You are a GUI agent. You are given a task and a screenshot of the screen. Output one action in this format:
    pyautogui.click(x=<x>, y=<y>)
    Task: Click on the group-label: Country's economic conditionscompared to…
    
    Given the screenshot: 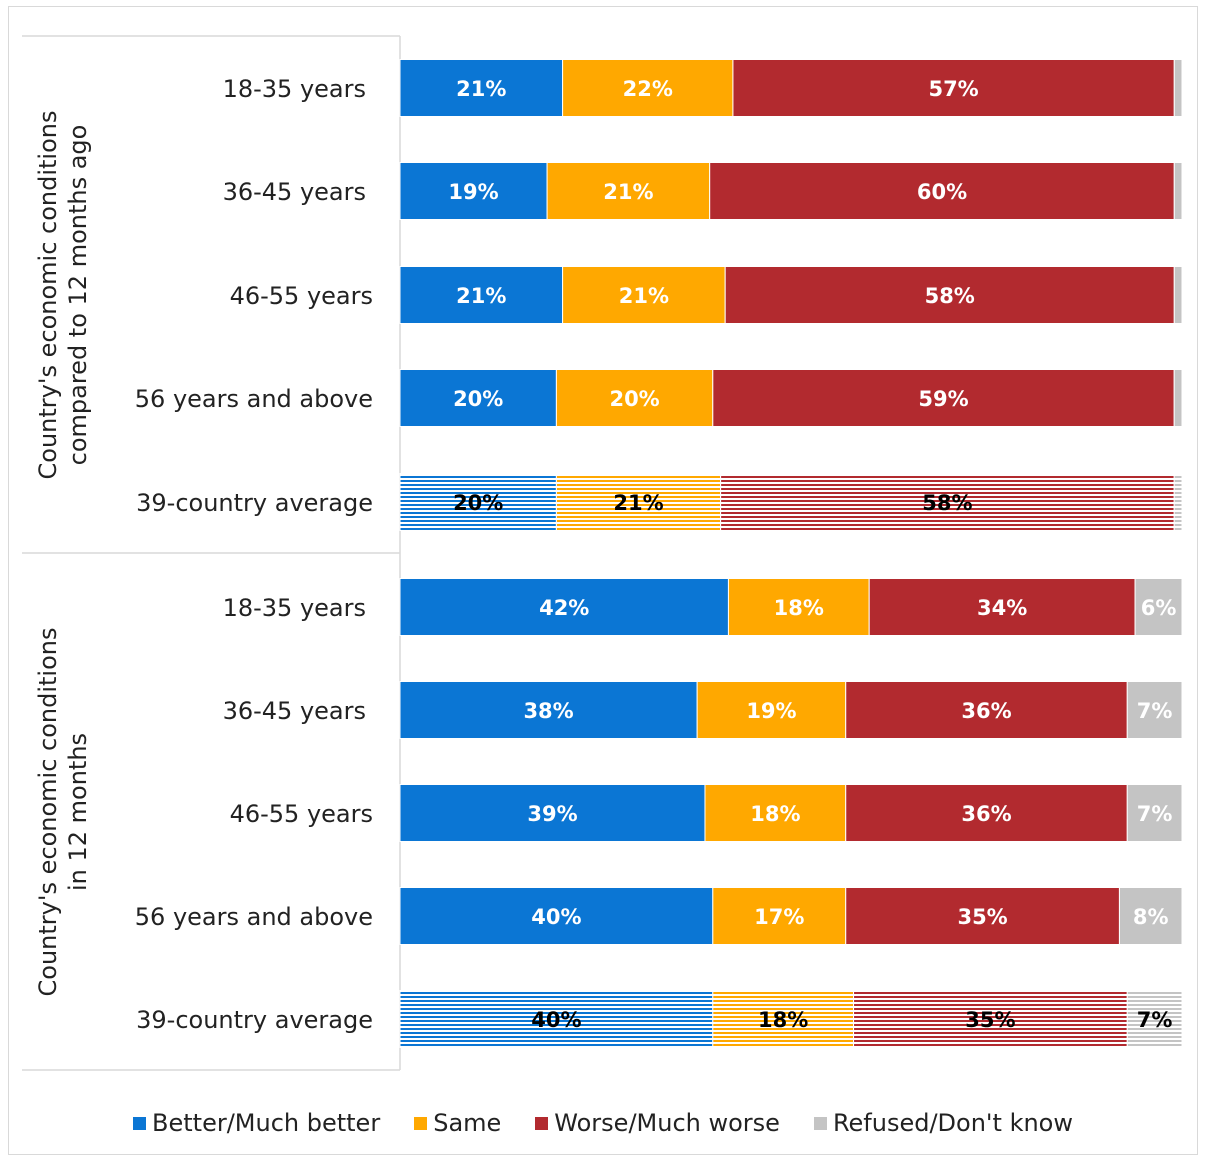 What is the action you would take?
    pyautogui.click(x=63, y=295)
    